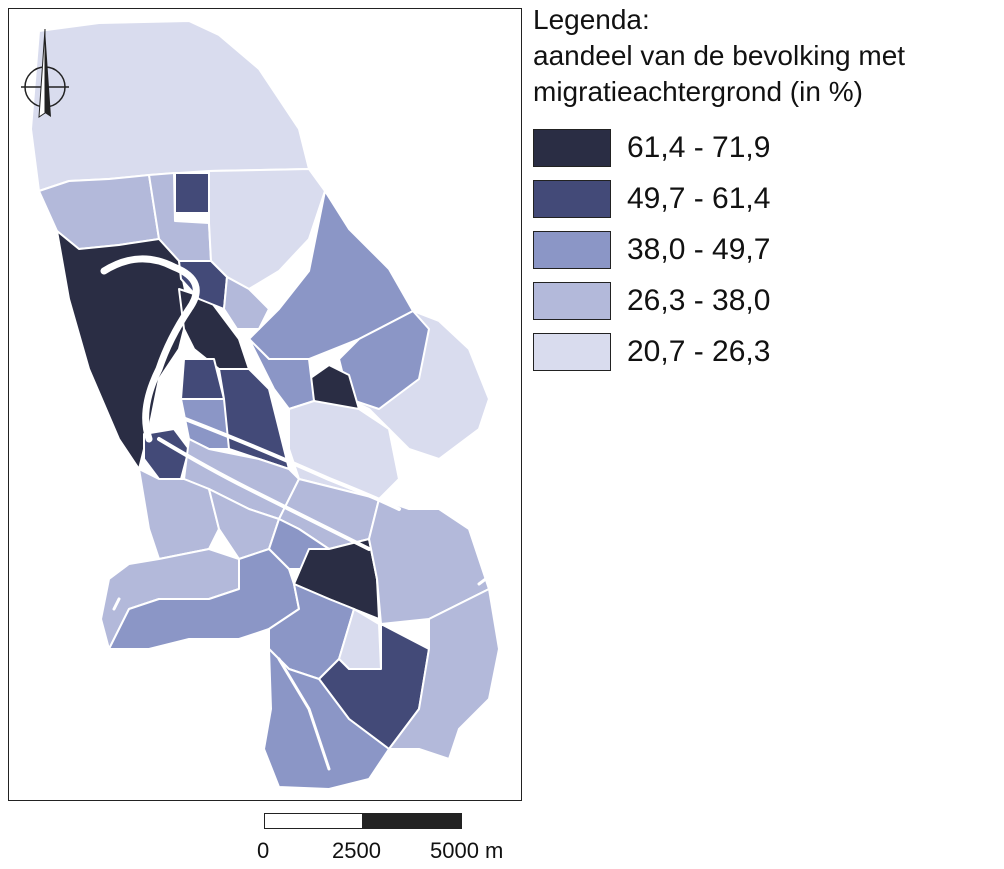 Image resolution: width=1004 pixels, height=869 pixels. What do you see at coordinates (719, 55) in the screenshot?
I see `legend-subtitle-line1: aandeel van de bevolking met` at bounding box center [719, 55].